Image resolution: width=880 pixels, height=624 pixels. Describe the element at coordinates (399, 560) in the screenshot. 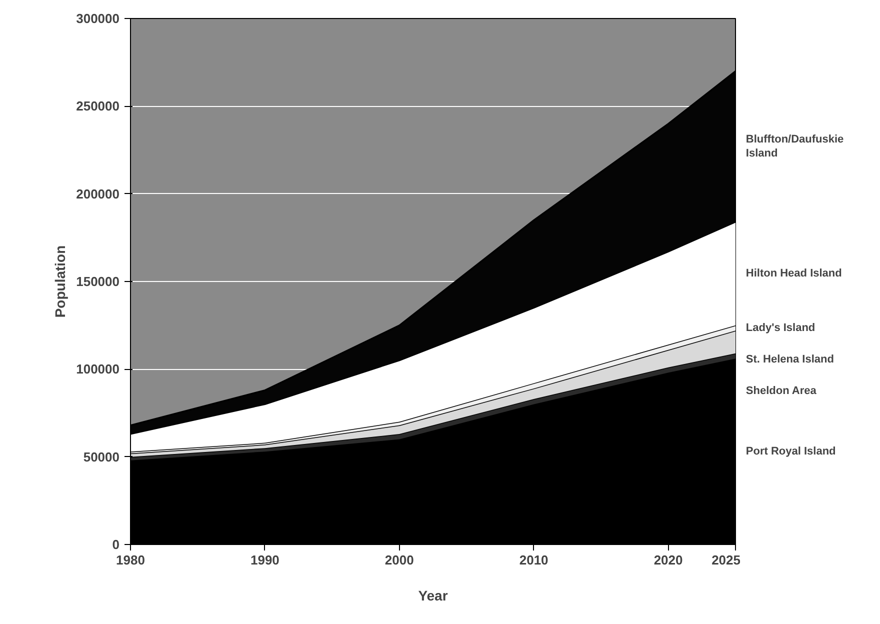

I see `x-tick-label: 2000` at that location.